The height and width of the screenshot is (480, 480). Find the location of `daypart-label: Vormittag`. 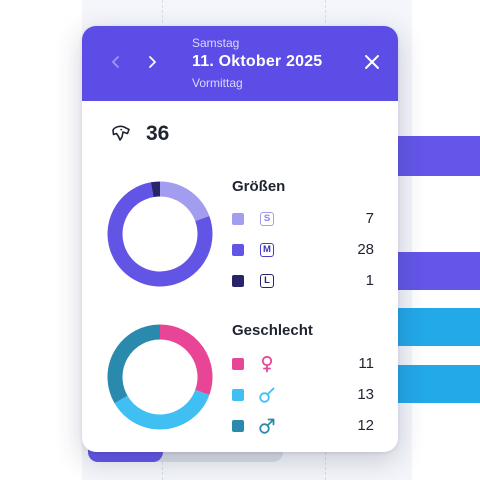

daypart-label: Vormittag is located at coordinates (217, 83).